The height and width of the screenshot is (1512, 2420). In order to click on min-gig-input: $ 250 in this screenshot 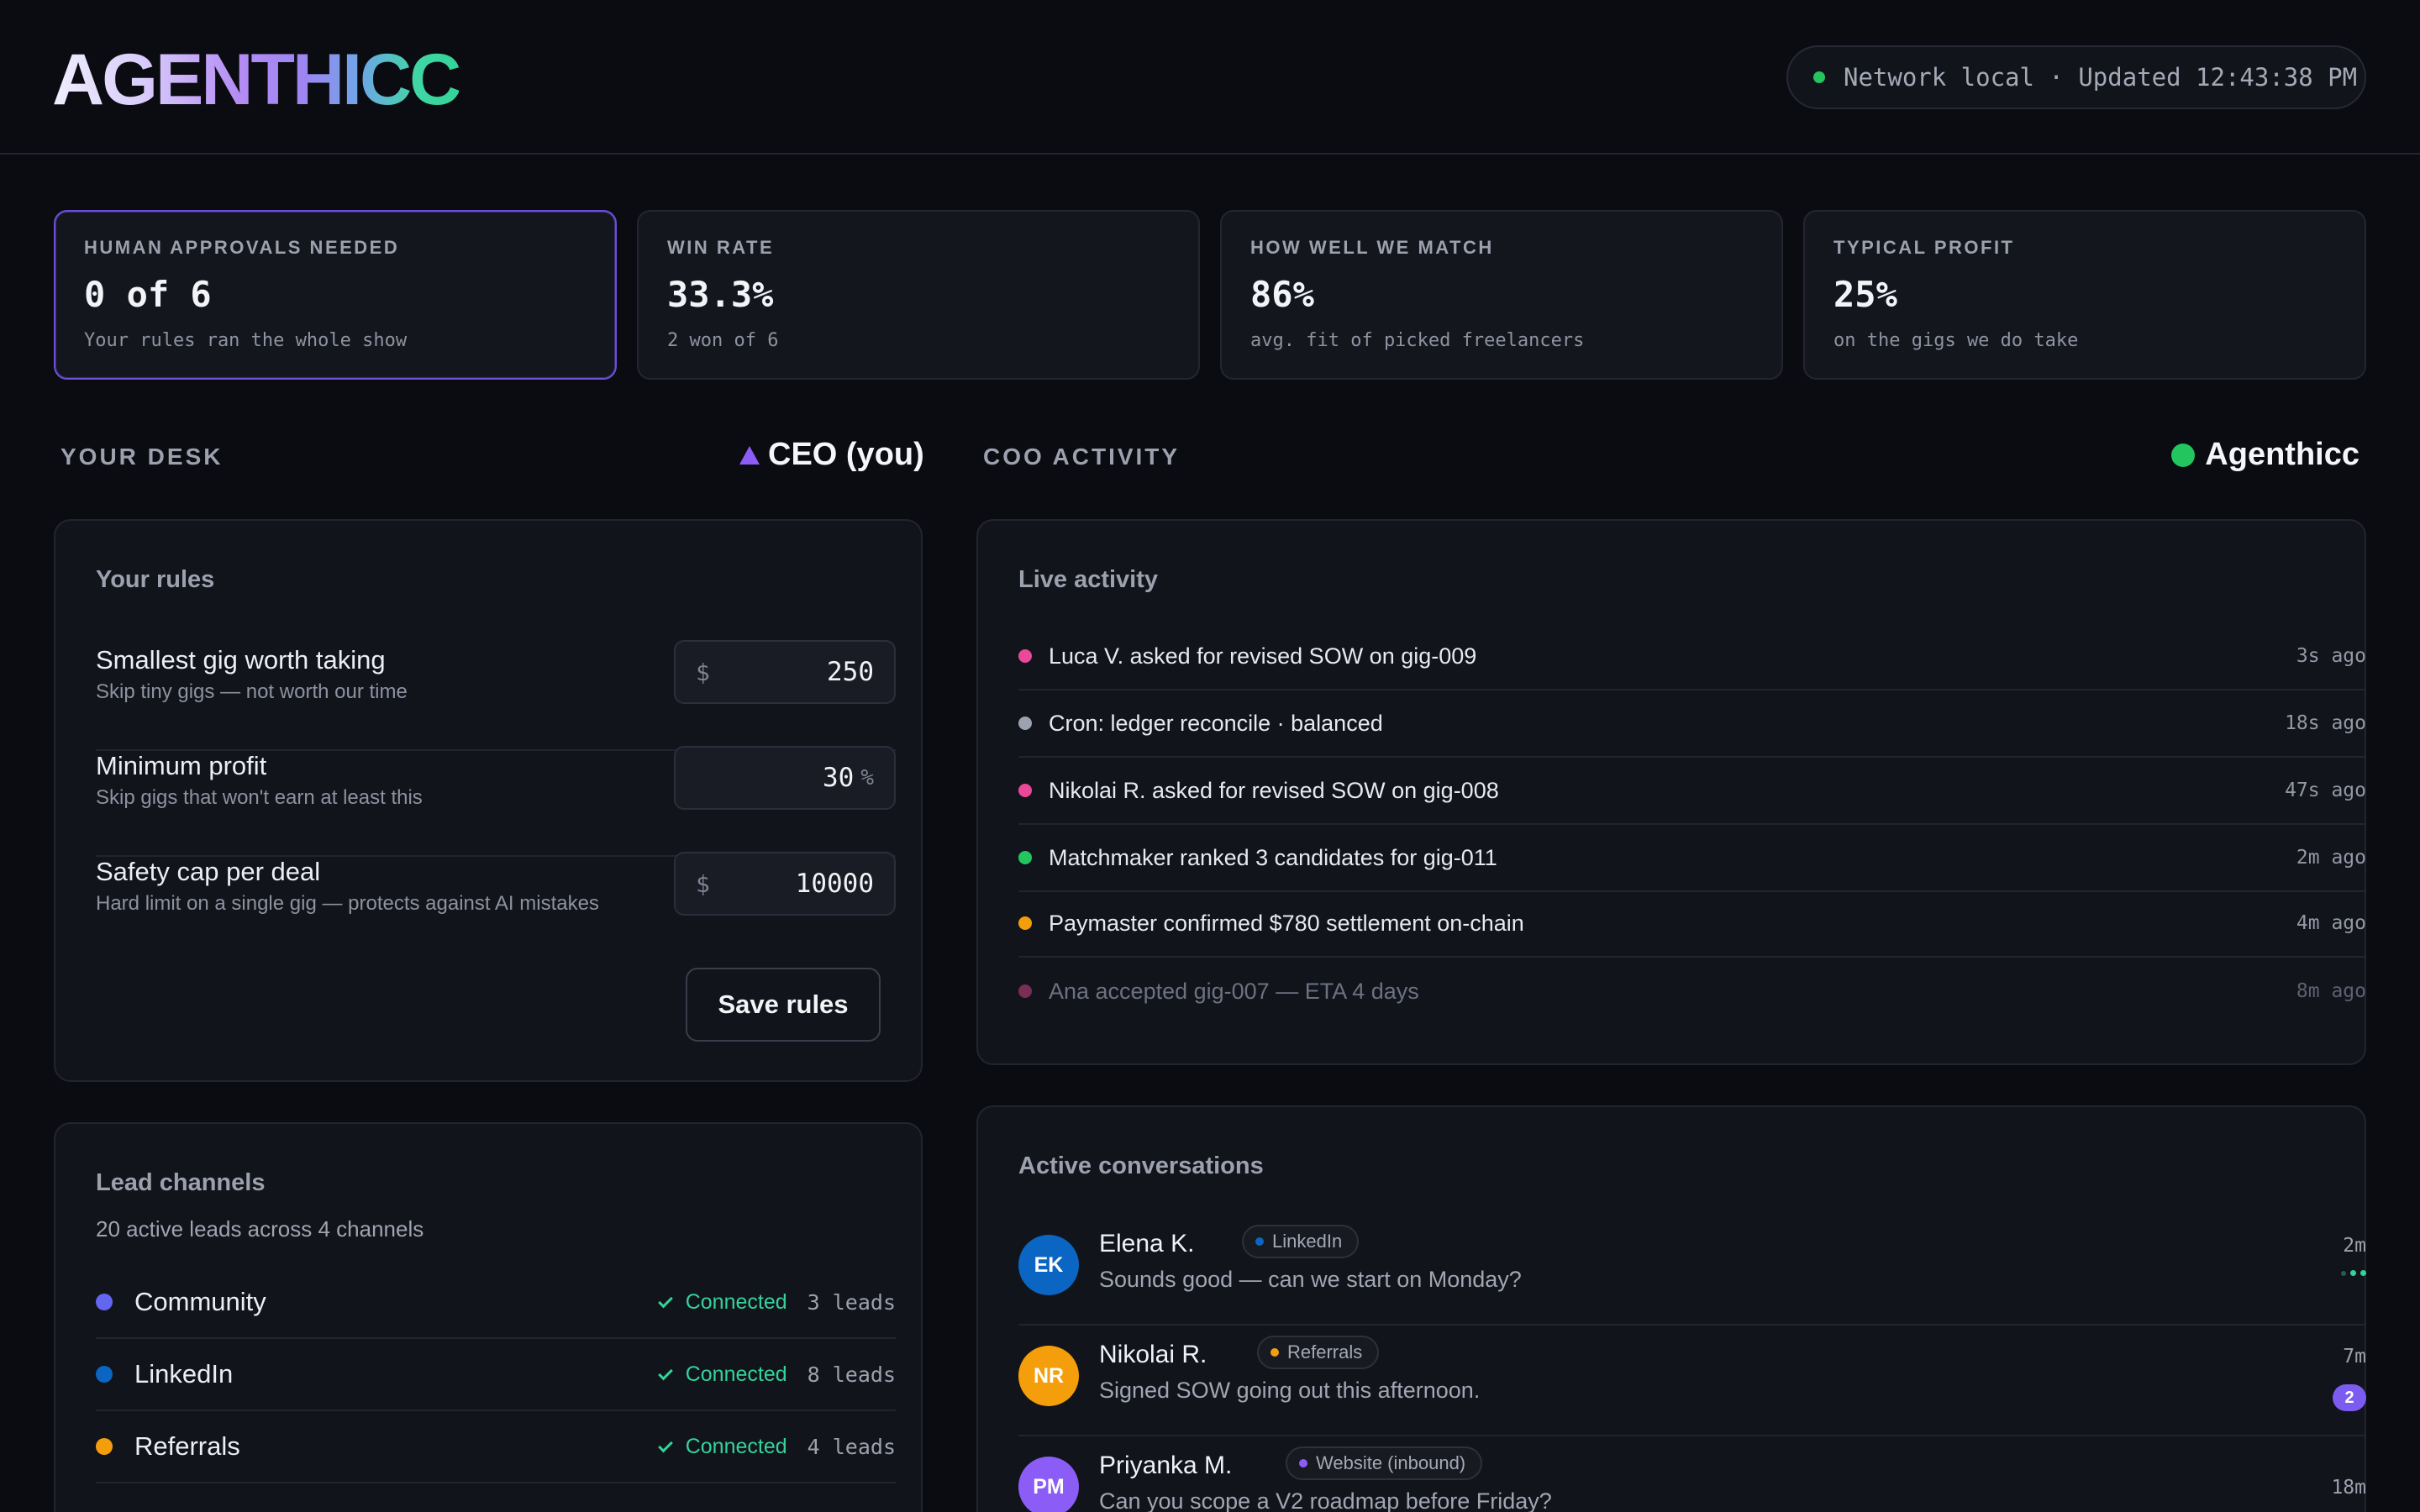, I will do `click(785, 672)`.